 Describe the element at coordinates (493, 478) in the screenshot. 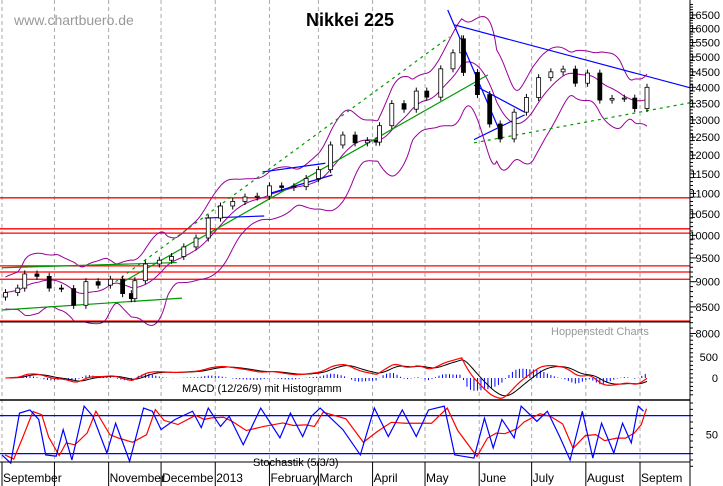

I see `month-label: June` at that location.